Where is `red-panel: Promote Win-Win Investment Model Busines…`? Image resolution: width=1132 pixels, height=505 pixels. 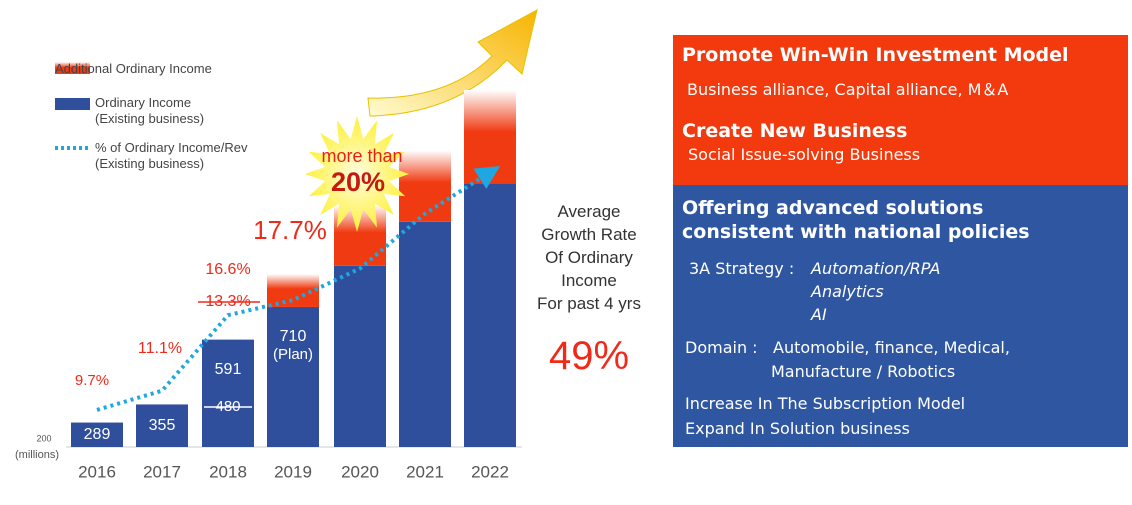 red-panel: Promote Win-Win Investment Model Busines… is located at coordinates (900, 110).